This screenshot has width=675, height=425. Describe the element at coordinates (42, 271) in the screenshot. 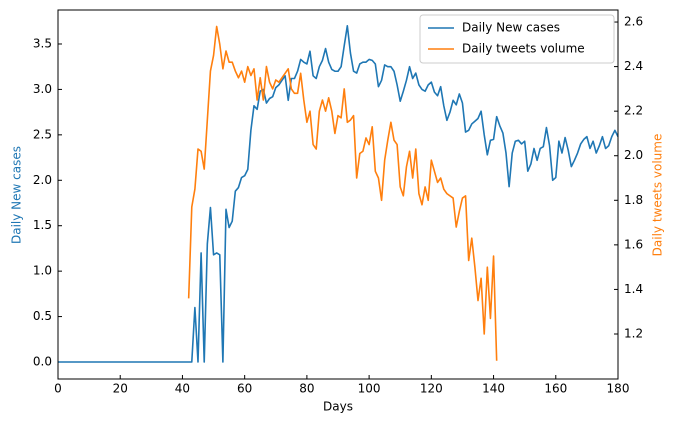

I see `y-tick-label: 1.0` at that location.